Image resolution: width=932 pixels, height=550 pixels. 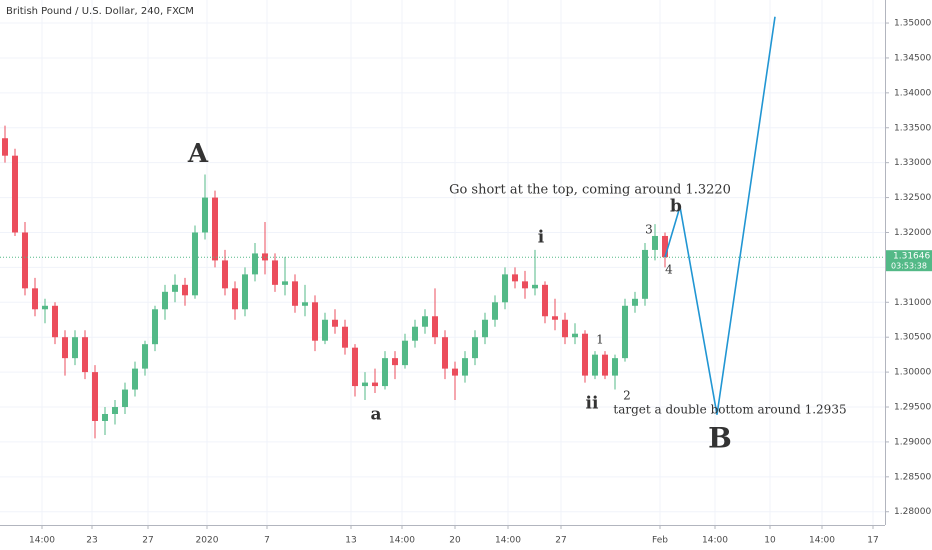 I want to click on countdown-label: 03:53:38, so click(x=909, y=266).